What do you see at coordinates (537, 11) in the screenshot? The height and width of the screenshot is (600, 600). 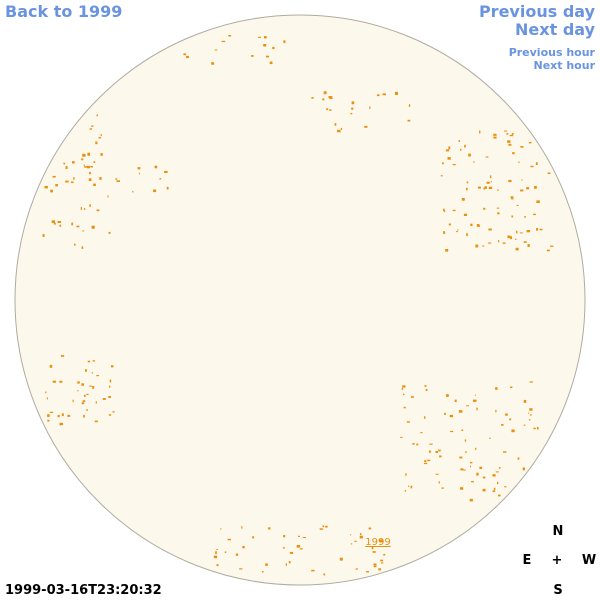 I see `previous-day-link: Previous day` at bounding box center [537, 11].